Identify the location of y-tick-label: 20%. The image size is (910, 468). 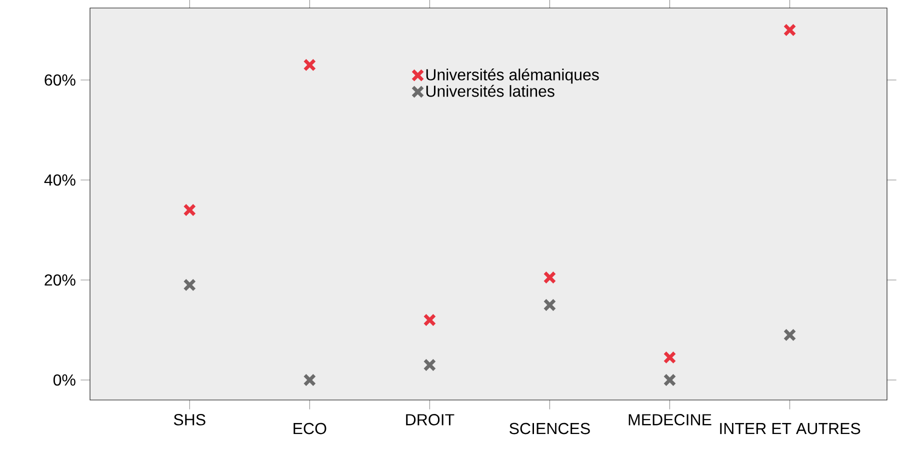
(60, 280).